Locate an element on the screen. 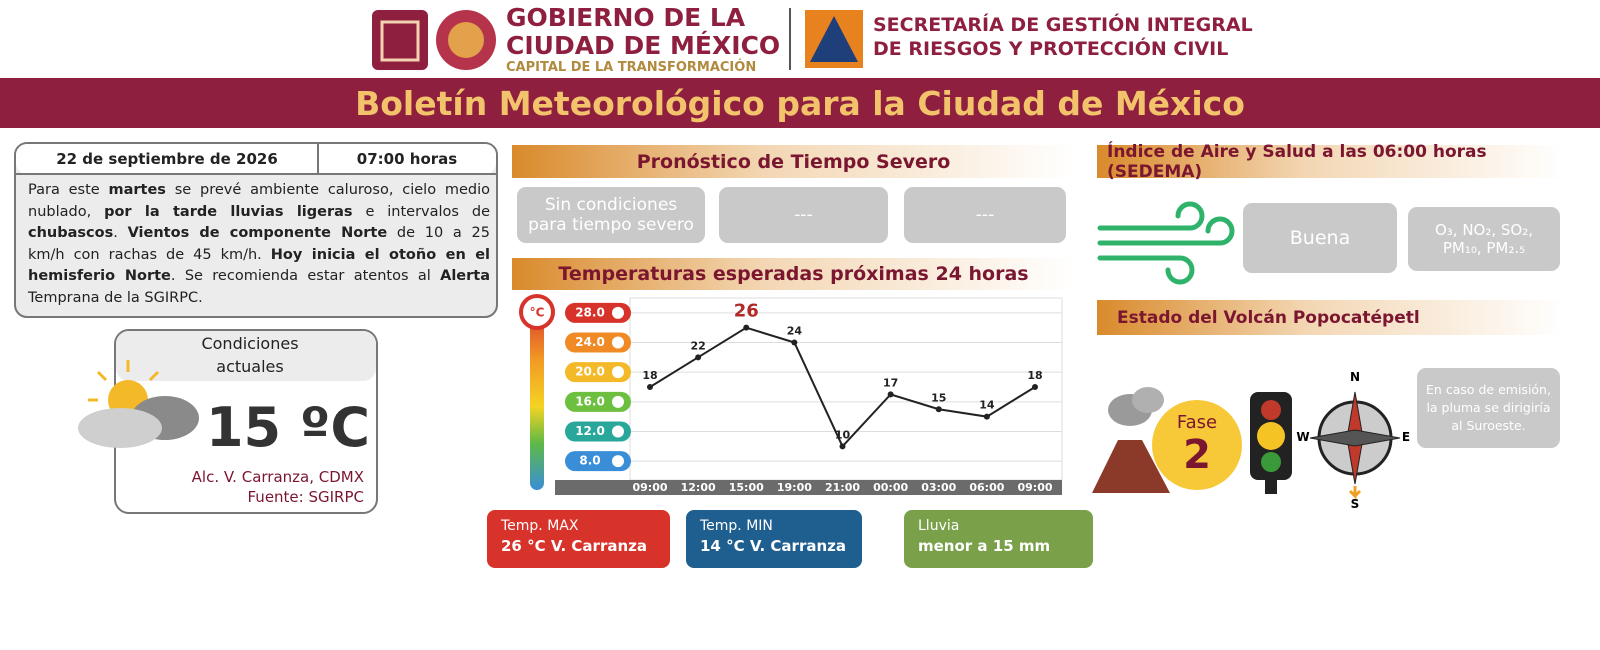 The height and width of the screenshot is (650, 1600). summary-value: 14 °C V. Carranza is located at coordinates (773, 546).